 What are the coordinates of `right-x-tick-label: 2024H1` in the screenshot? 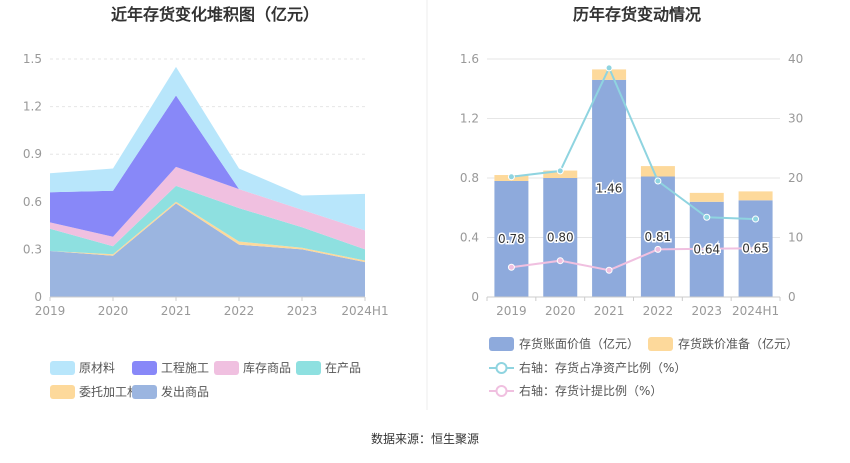 It's located at (755, 311).